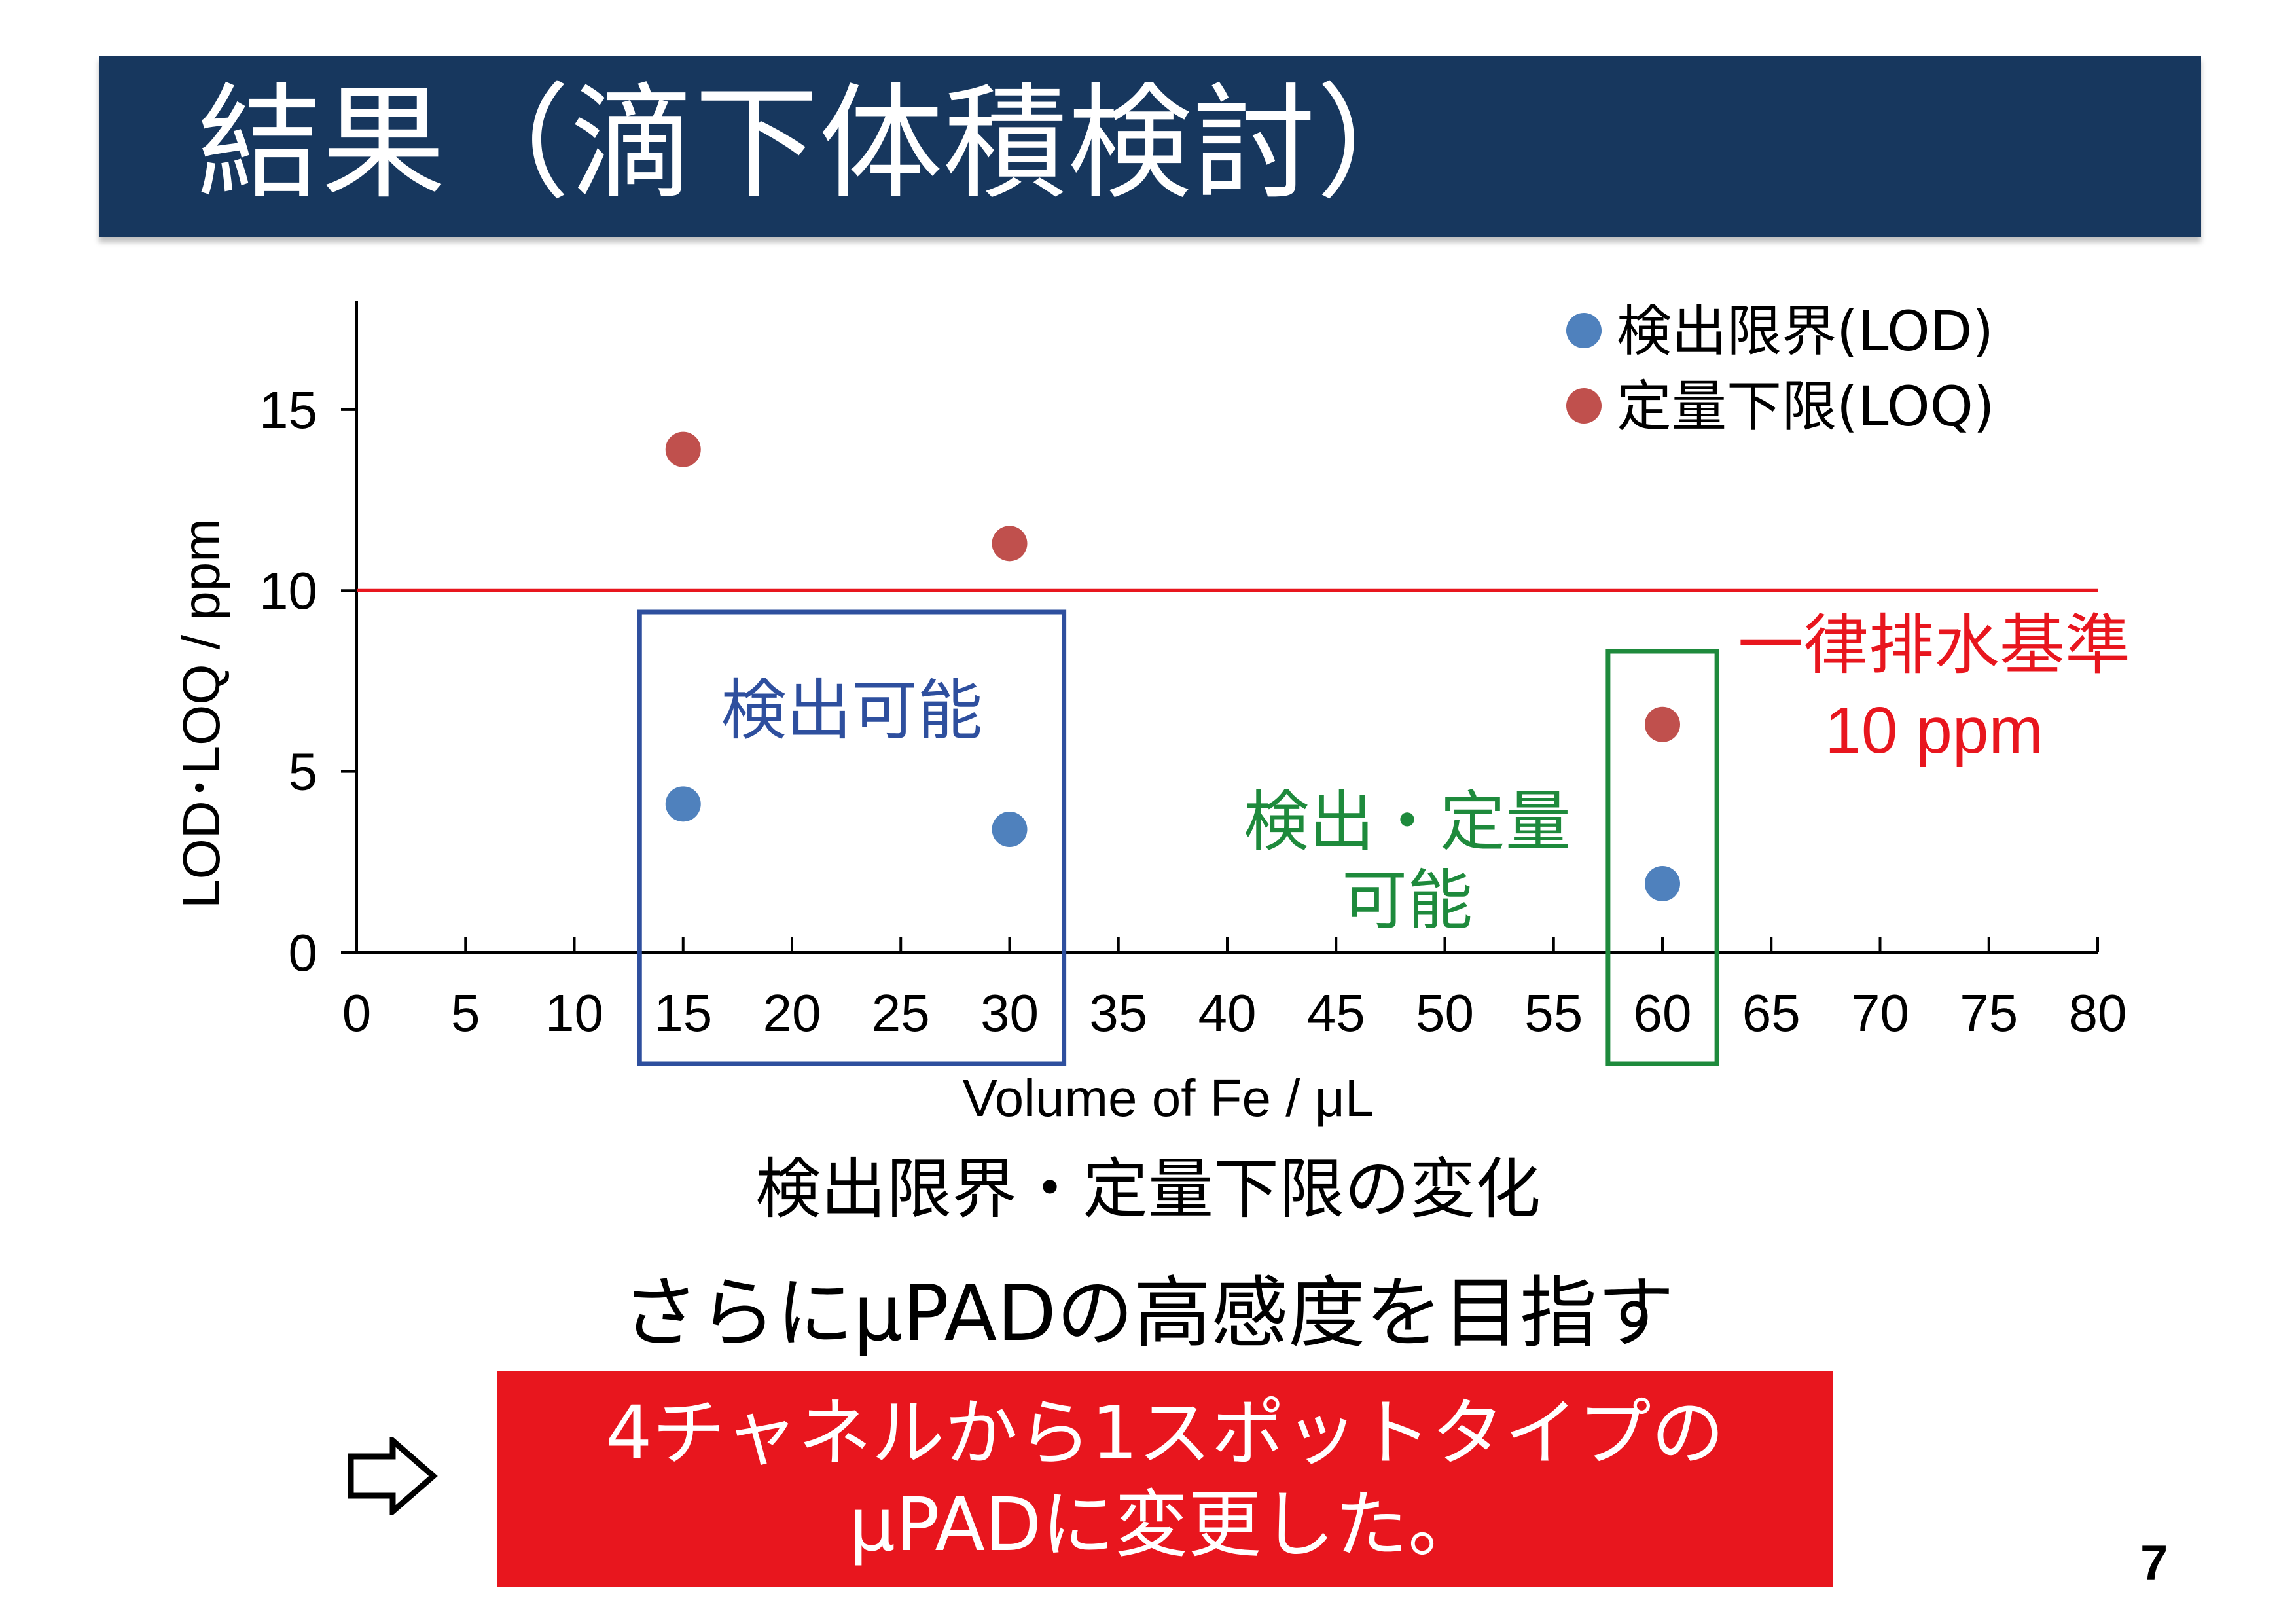 The width and height of the screenshot is (2296, 1624). I want to click on x-tick-label: 75, so click(1989, 1013).